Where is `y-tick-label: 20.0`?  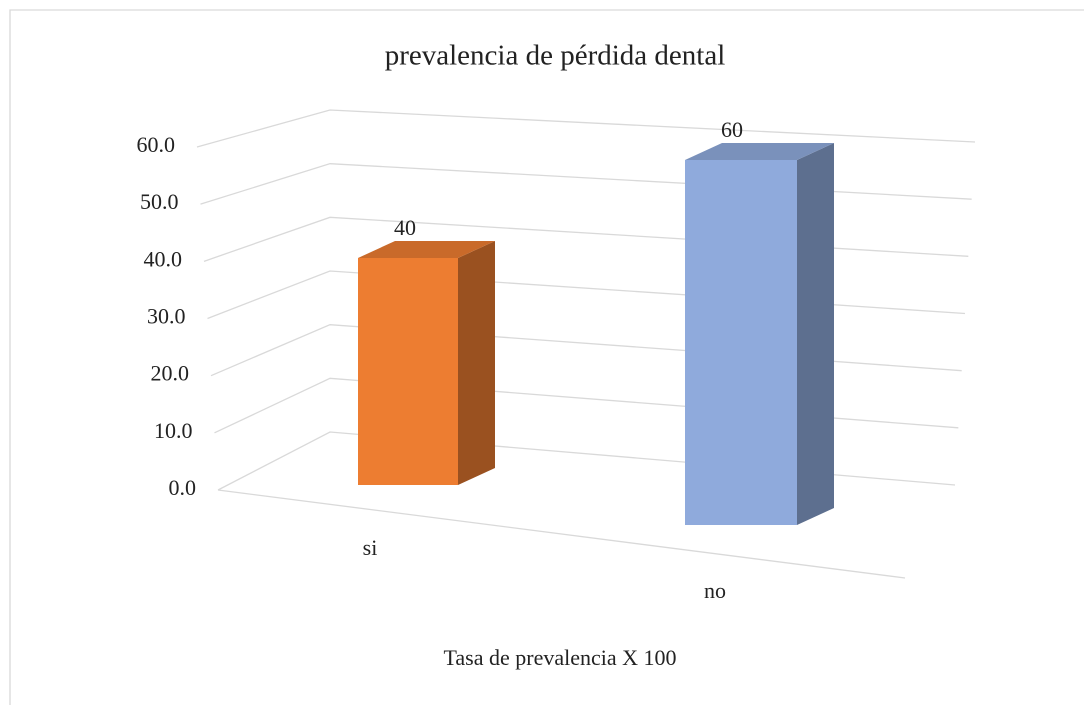 y-tick-label: 20.0 is located at coordinates (170, 373).